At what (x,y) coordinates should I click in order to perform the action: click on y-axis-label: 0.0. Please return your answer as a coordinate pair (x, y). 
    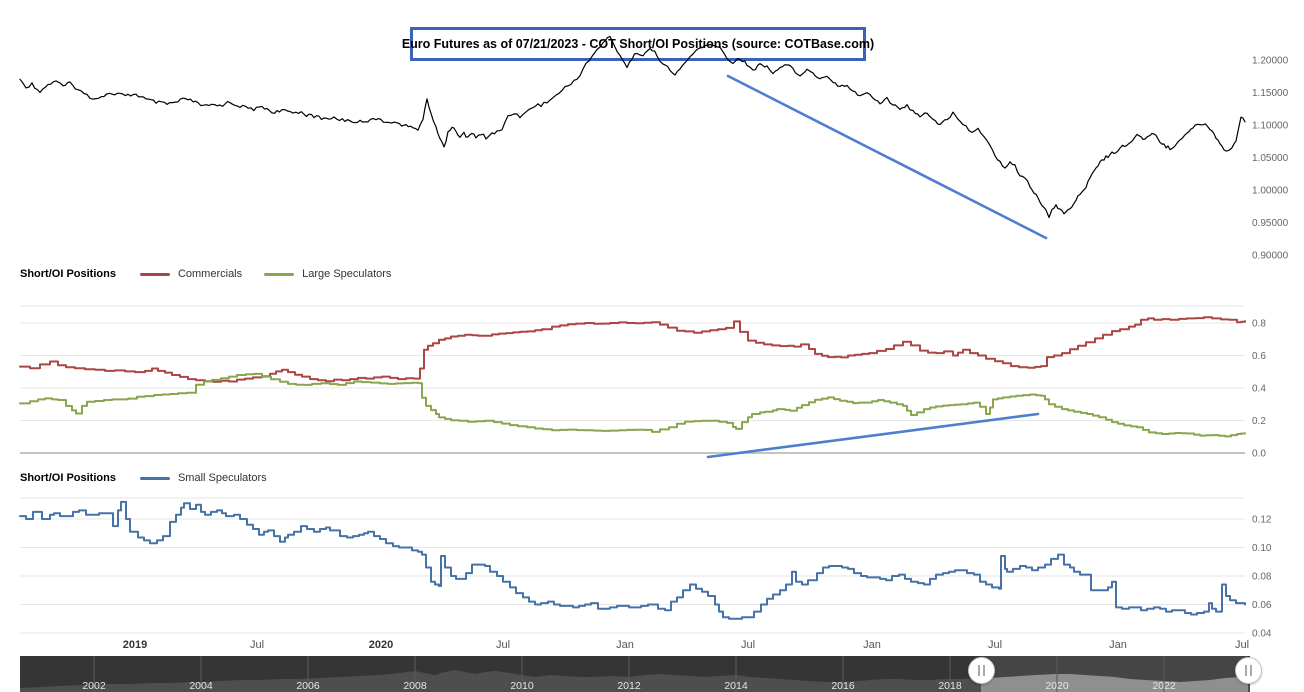
    Looking at the image, I should click on (1259, 454).